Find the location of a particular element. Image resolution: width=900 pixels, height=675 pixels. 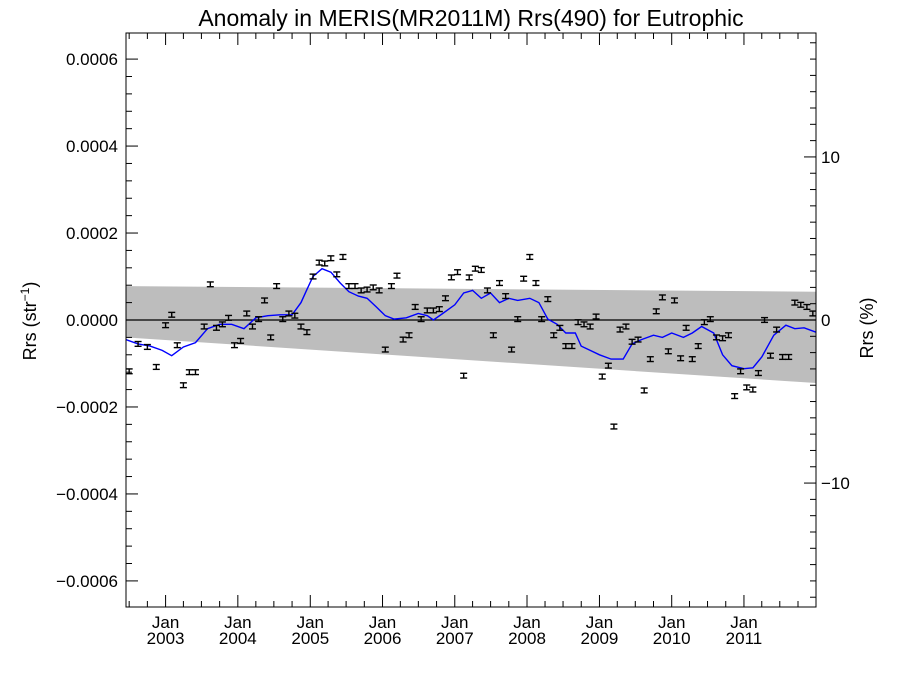

y-tick-label: −0.0006 is located at coordinates (87, 581).